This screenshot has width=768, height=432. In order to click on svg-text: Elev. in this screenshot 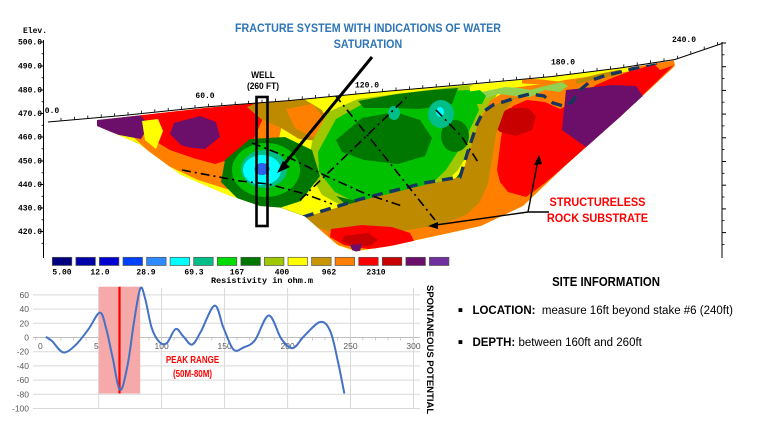, I will do `click(35, 31)`.